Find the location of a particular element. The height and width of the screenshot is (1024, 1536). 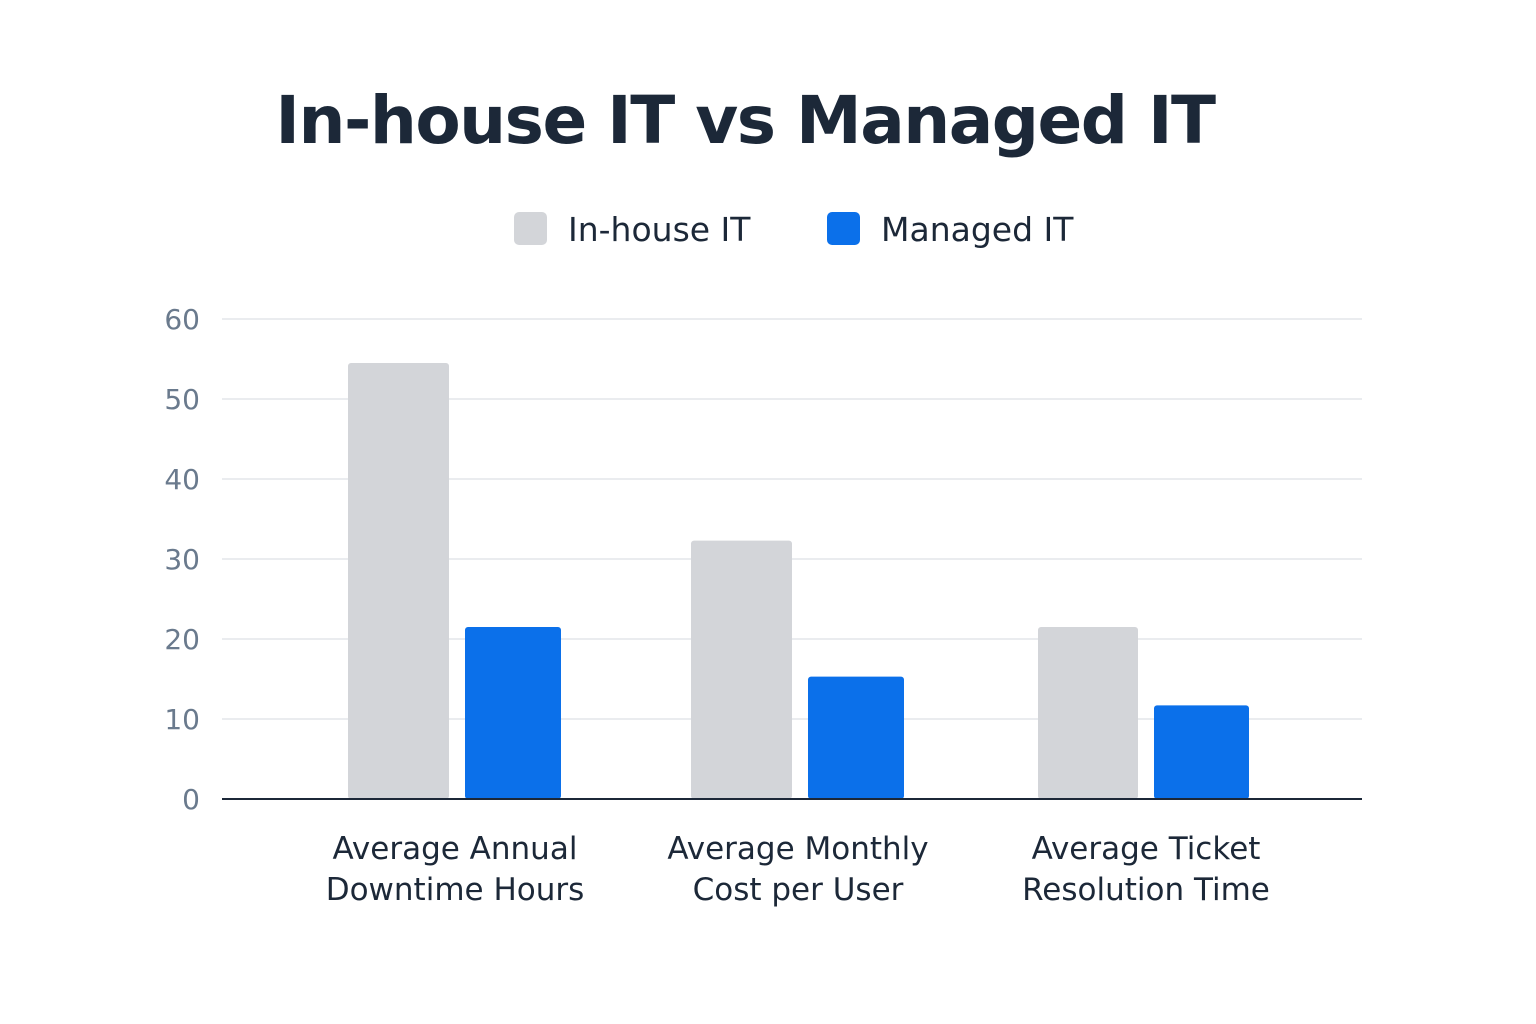

y-axis-ticks: 0 10 20 30 40 50 60 is located at coordinates (182, 559).